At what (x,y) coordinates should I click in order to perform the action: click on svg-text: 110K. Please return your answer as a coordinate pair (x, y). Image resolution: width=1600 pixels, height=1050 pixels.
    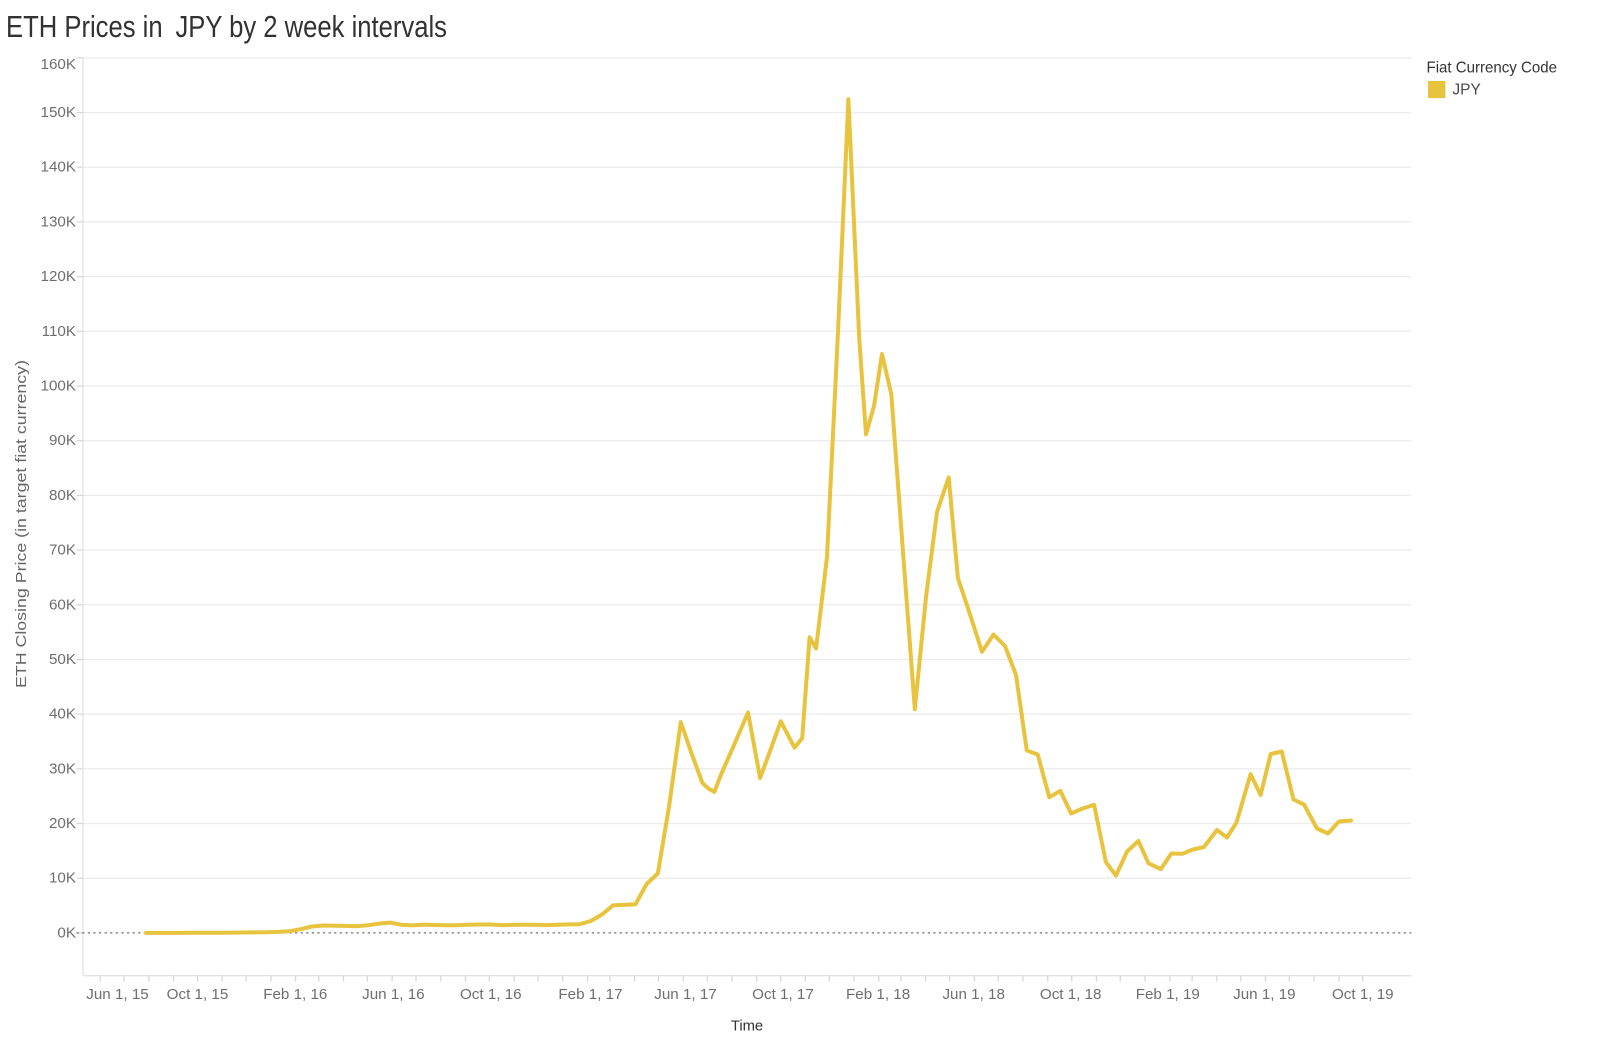
    Looking at the image, I should click on (59, 331).